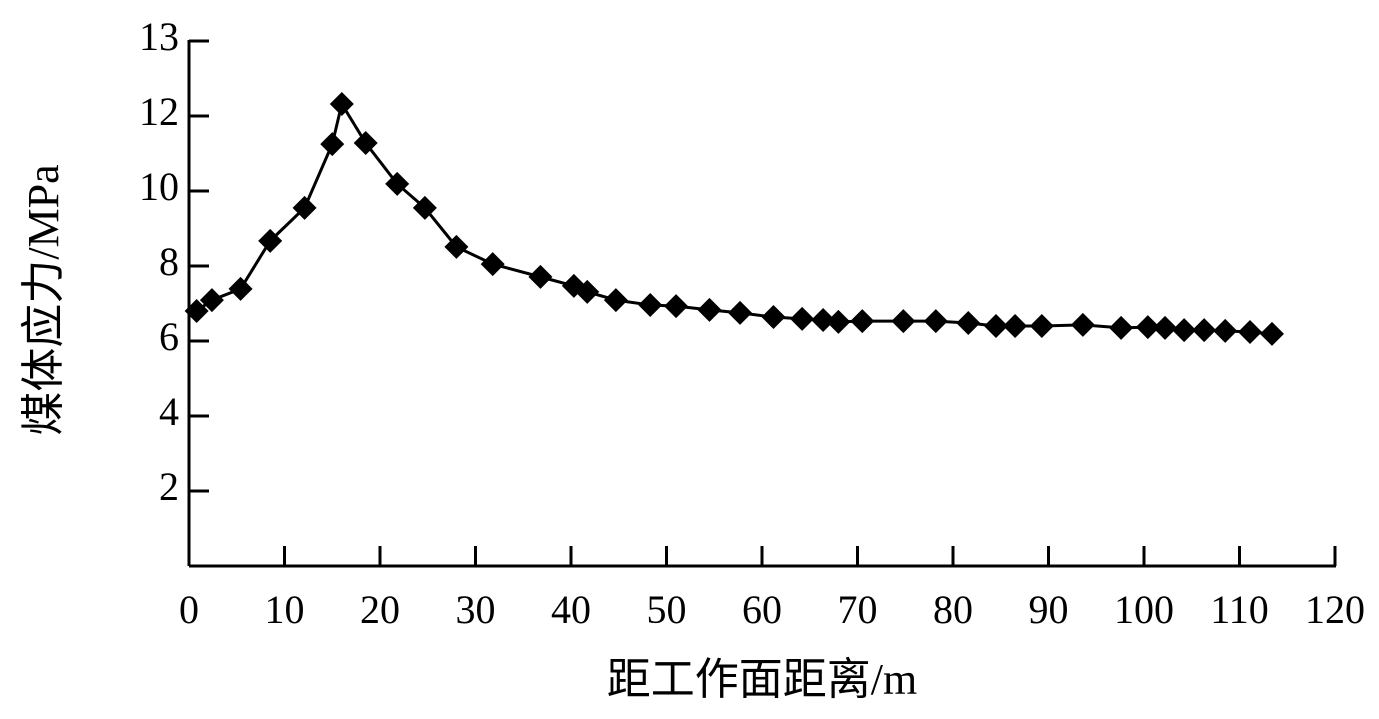  I want to click on x-tick-label: 20, so click(380, 609).